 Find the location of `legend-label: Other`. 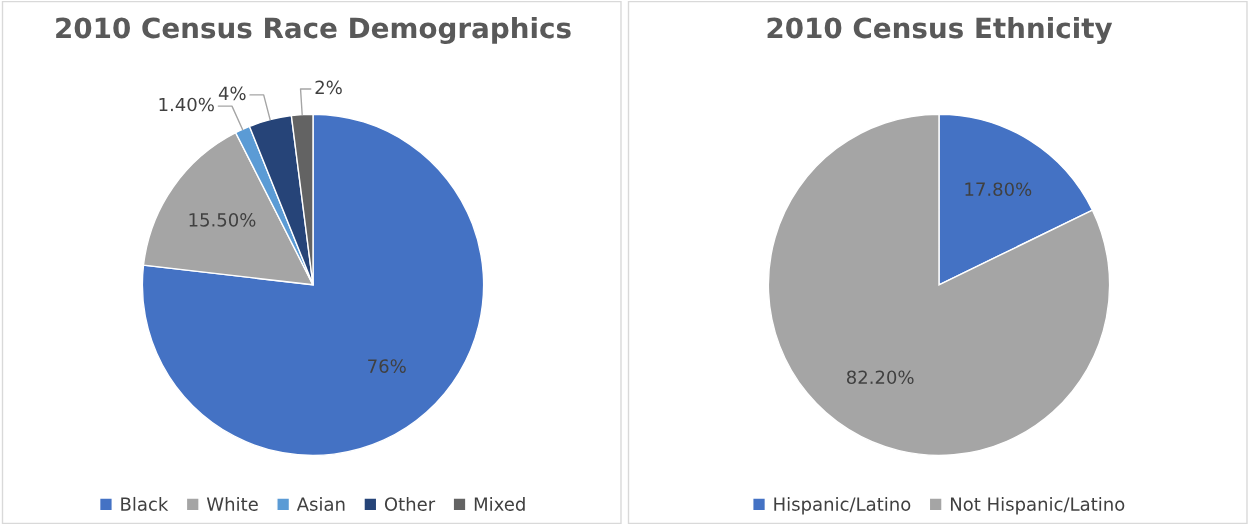

legend-label: Other is located at coordinates (410, 503).